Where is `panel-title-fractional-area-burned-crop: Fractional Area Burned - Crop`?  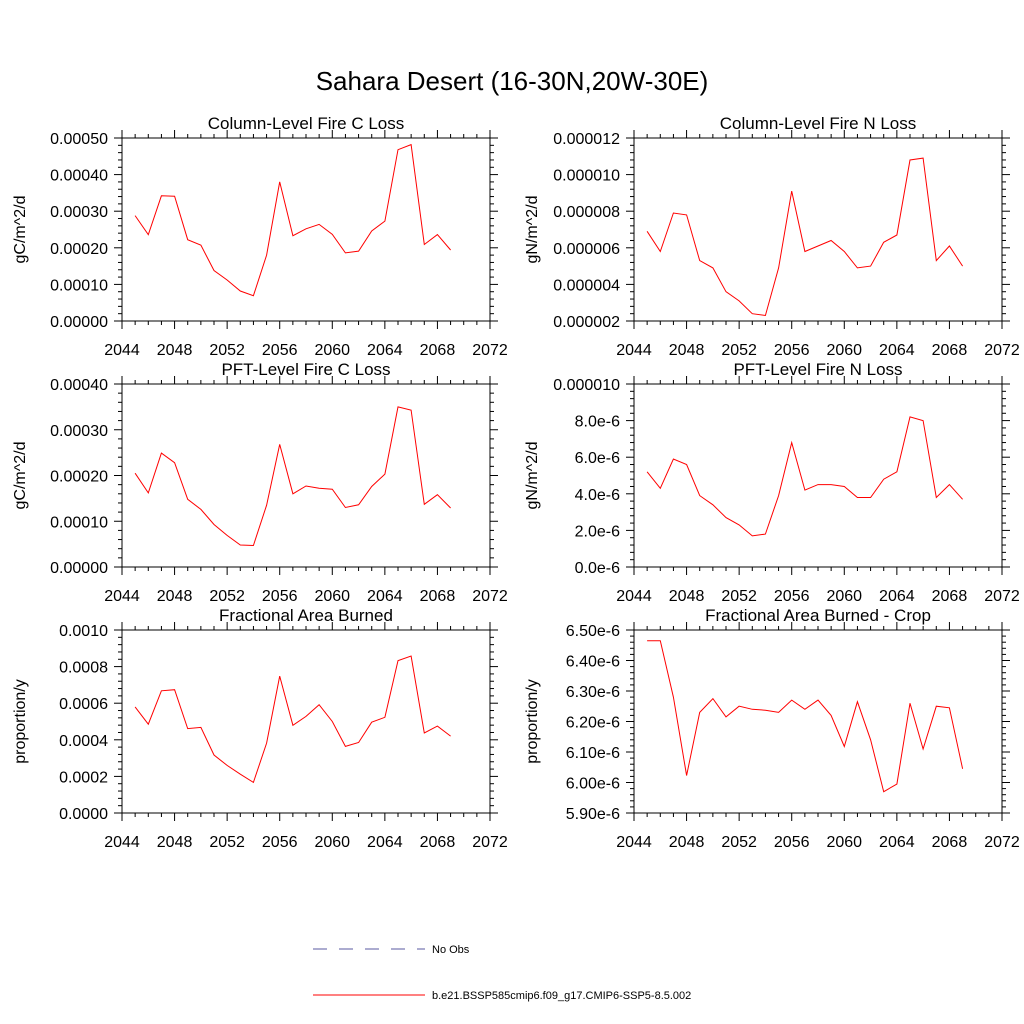 panel-title-fractional-area-burned-crop: Fractional Area Burned - Crop is located at coordinates (818, 615).